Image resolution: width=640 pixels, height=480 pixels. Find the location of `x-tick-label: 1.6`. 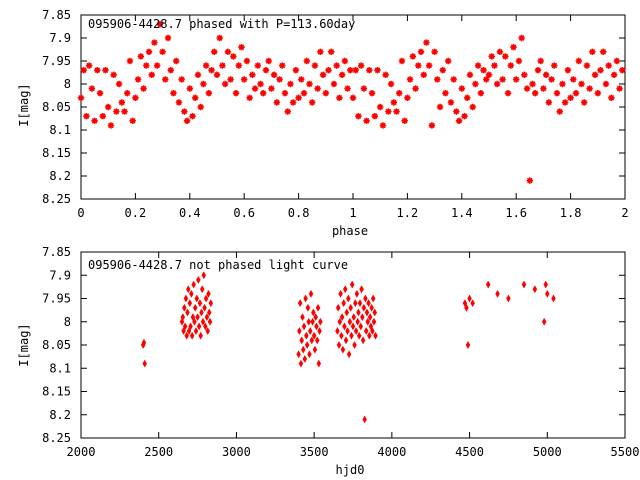

x-tick-label: 1.6 is located at coordinates (516, 213).